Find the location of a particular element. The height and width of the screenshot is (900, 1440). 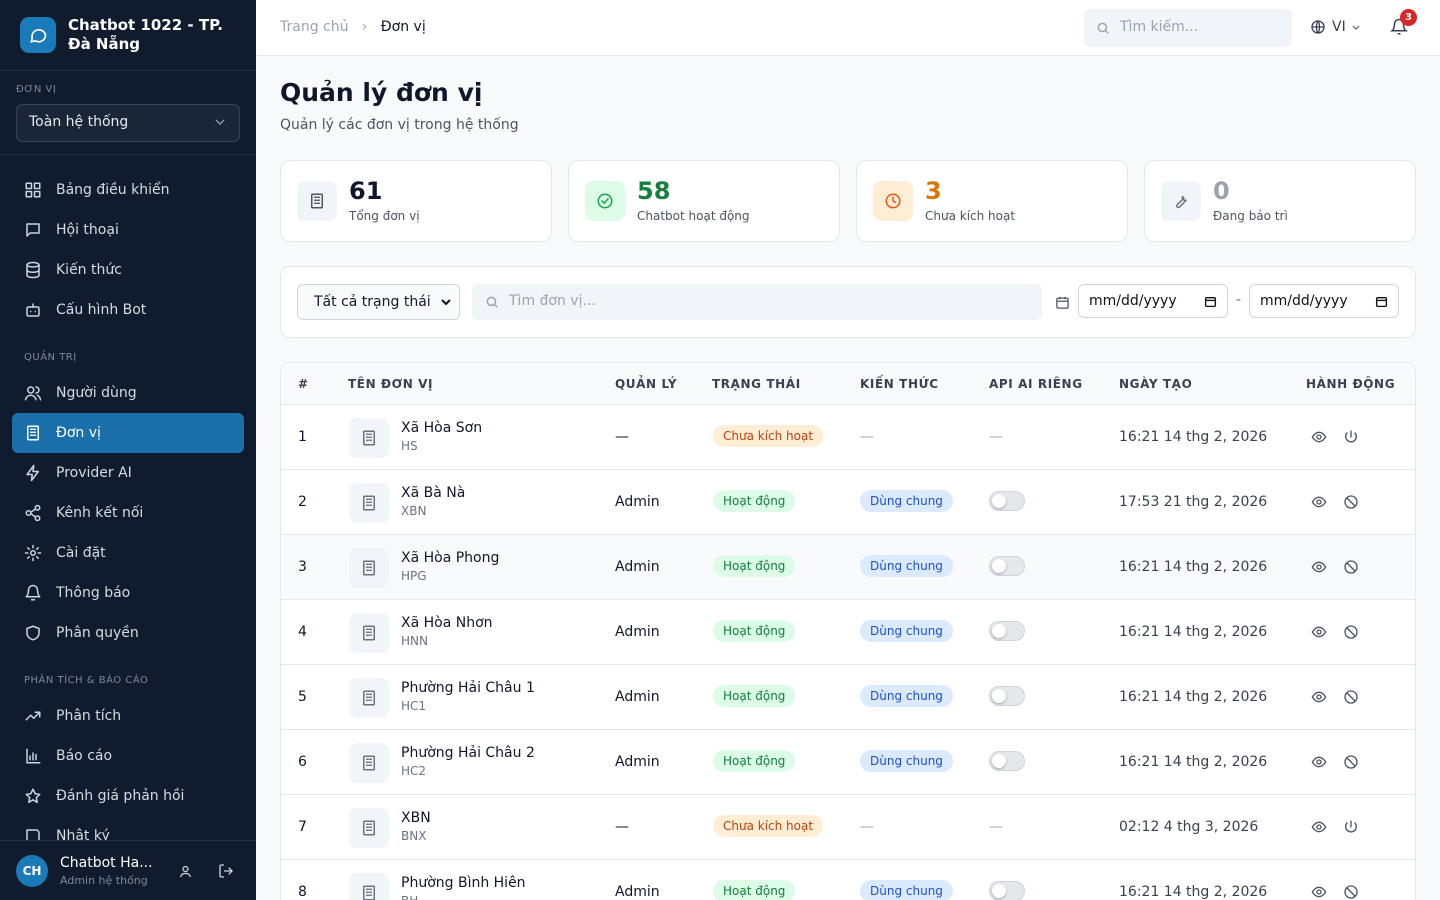

row-index: 5 is located at coordinates (302, 697).